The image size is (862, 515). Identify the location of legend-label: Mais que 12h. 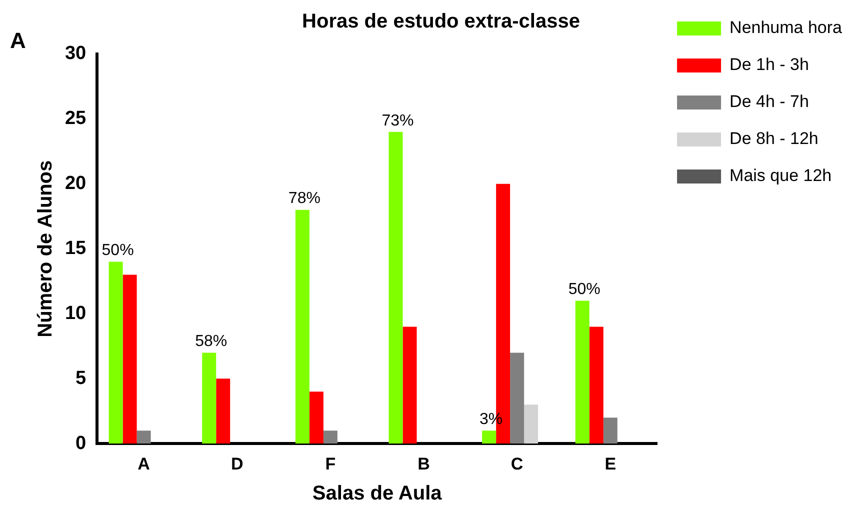
(781, 176).